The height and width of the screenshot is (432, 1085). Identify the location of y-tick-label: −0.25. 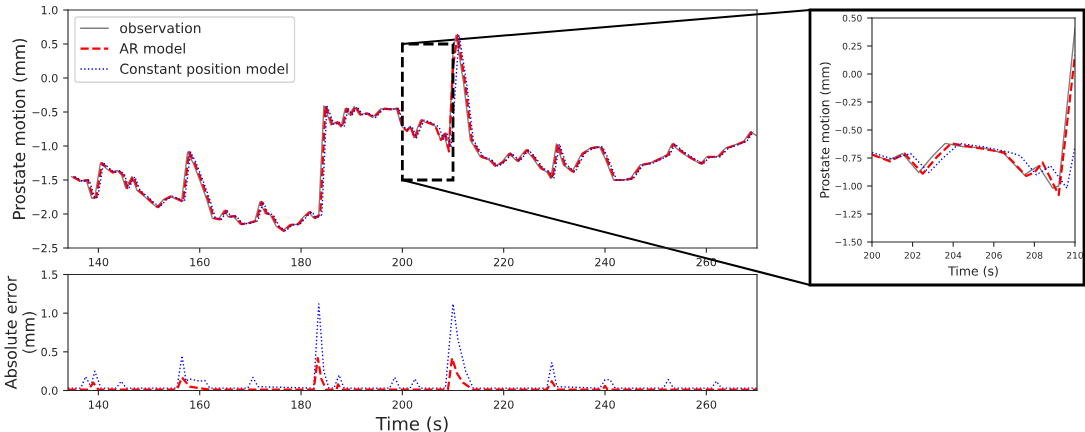
(848, 102).